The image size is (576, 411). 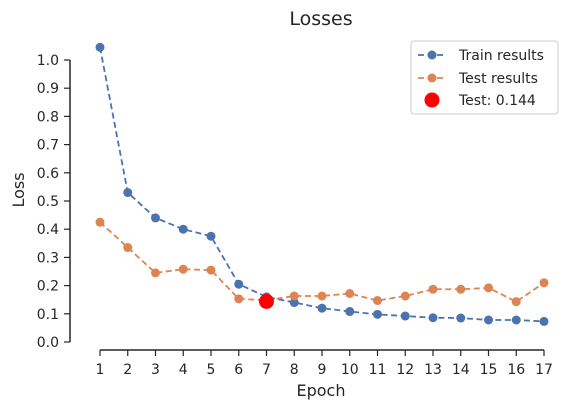 I want to click on legend: Train results Test results Test: 0.144, so click(x=484, y=77).